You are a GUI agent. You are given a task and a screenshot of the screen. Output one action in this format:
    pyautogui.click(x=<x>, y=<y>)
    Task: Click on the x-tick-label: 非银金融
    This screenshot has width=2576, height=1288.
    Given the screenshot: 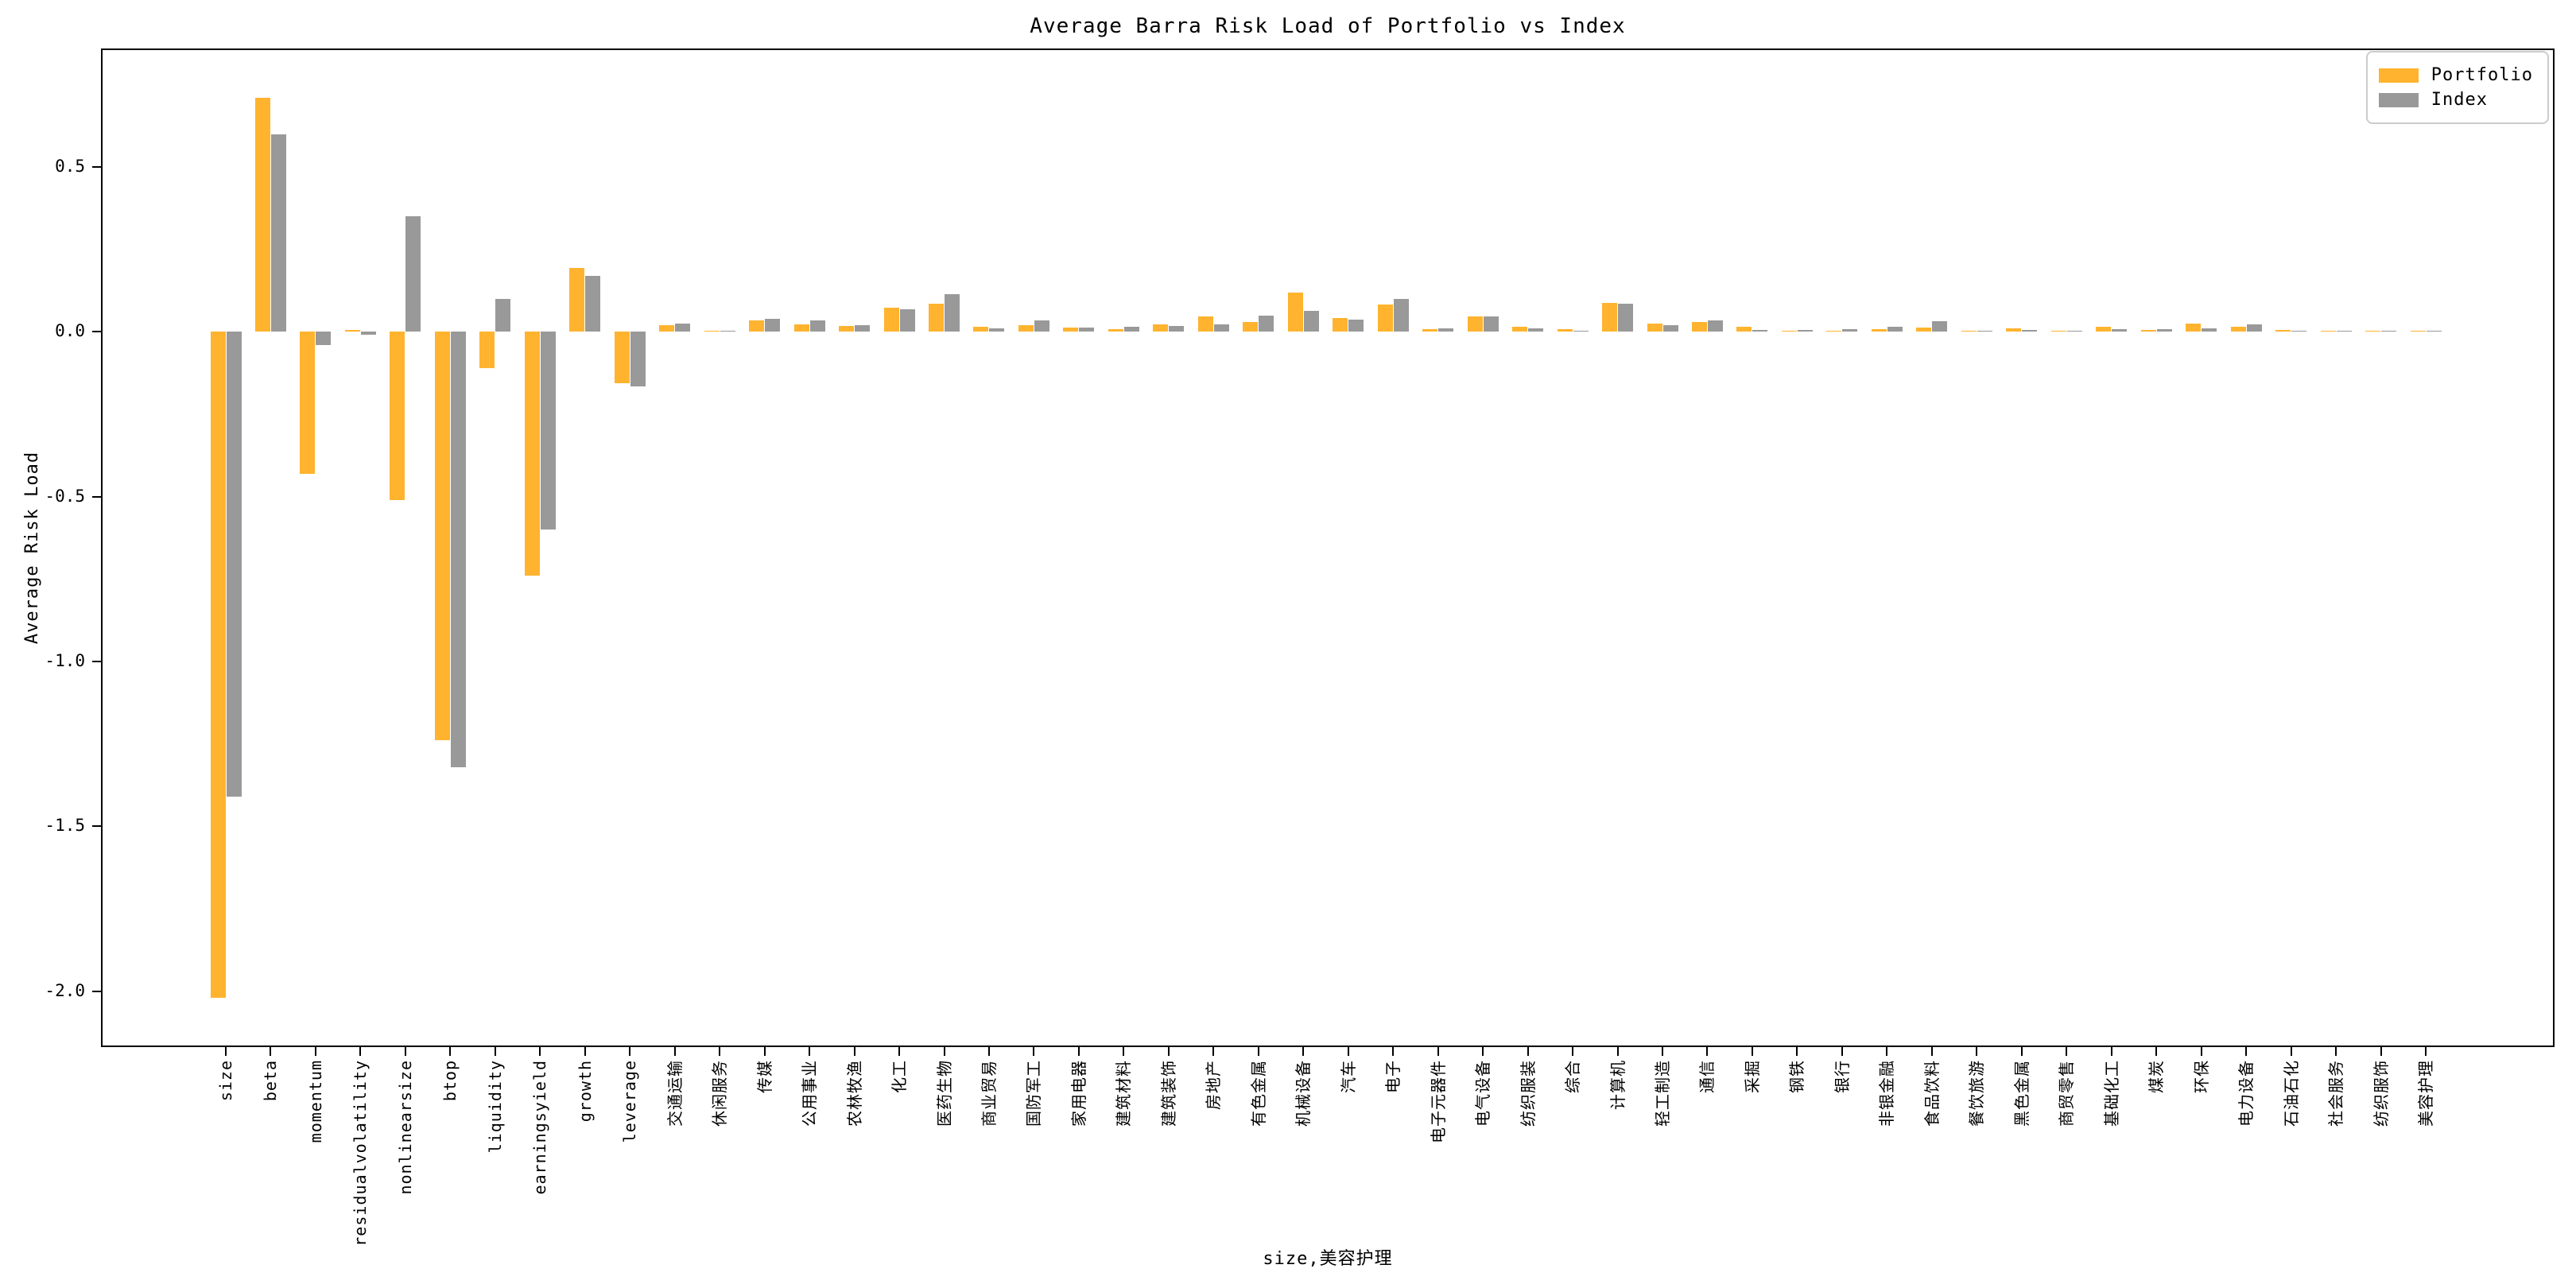 What is the action you would take?
    pyautogui.click(x=1887, y=1093)
    